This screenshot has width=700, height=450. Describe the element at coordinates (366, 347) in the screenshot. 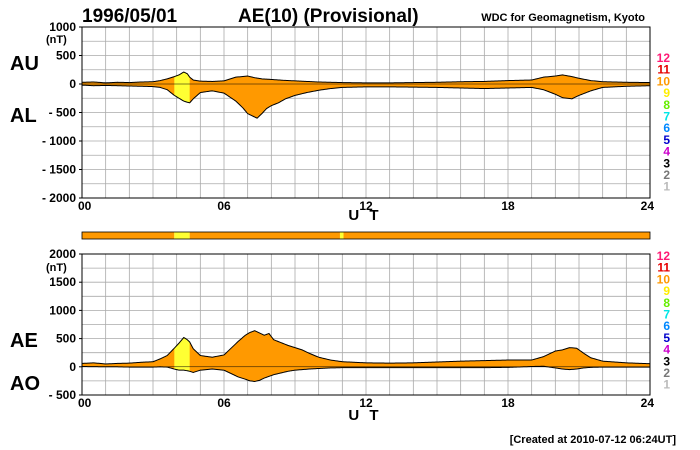

I see `series-line-ae` at that location.